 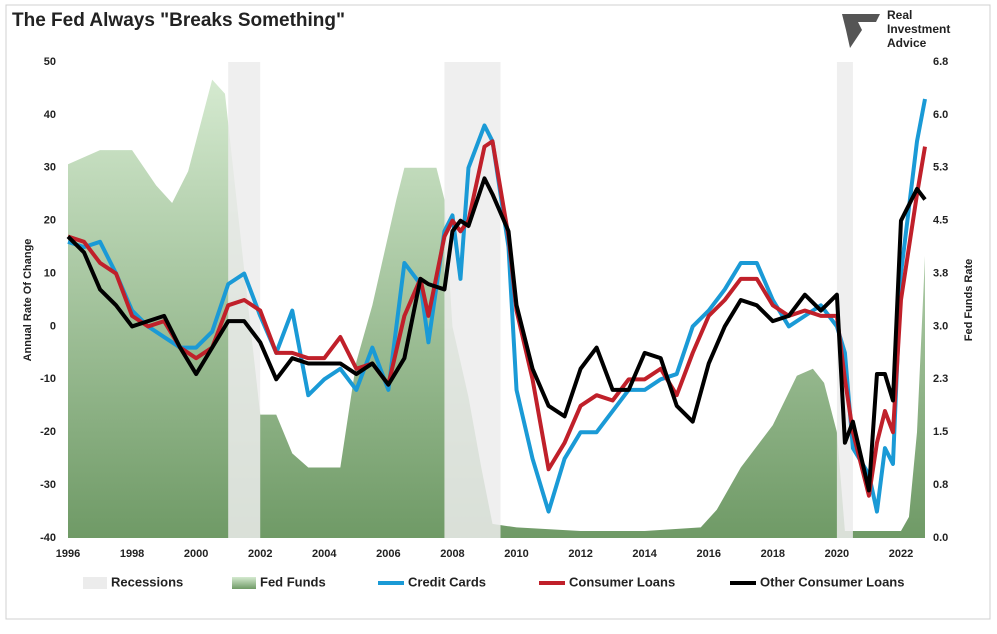 I want to click on y2-tick-label: 5.3, so click(x=940, y=168).